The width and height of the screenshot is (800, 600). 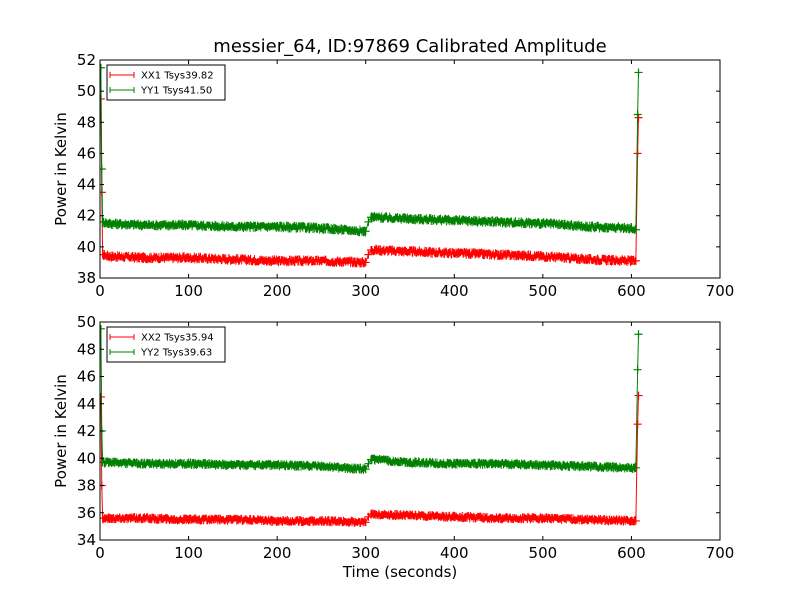 What do you see at coordinates (86, 153) in the screenshot?
I see `y-tick-label: 46` at bounding box center [86, 153].